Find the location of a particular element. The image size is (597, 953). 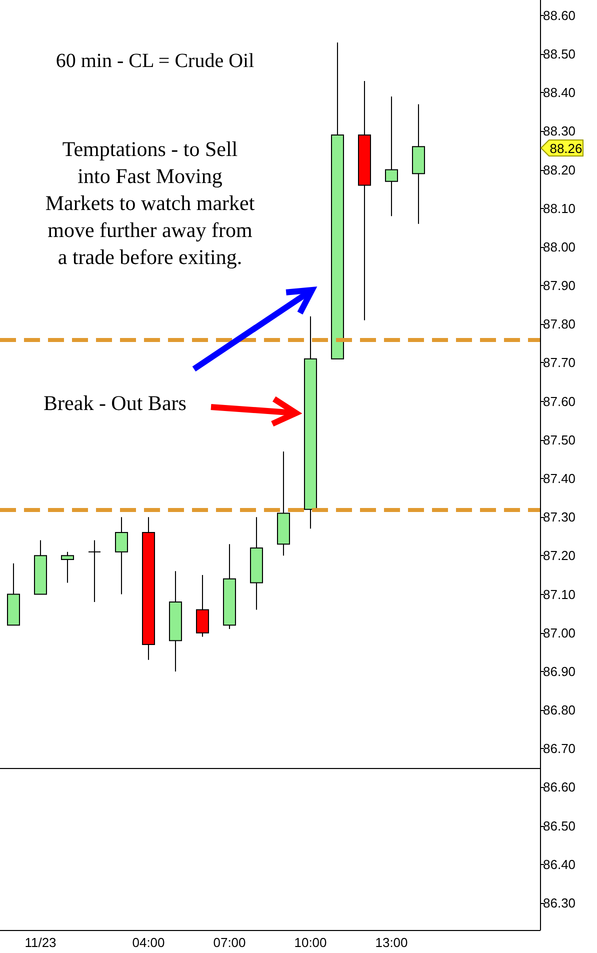

y-tick-label: 88.30 is located at coordinates (559, 131).